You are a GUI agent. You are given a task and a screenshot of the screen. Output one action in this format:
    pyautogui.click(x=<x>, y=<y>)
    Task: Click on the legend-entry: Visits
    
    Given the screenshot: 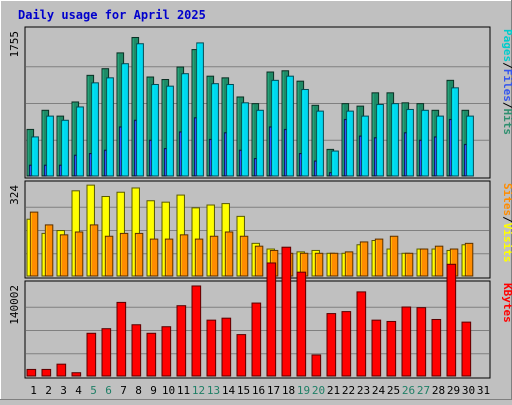 What is the action you would take?
    pyautogui.click(x=506, y=243)
    